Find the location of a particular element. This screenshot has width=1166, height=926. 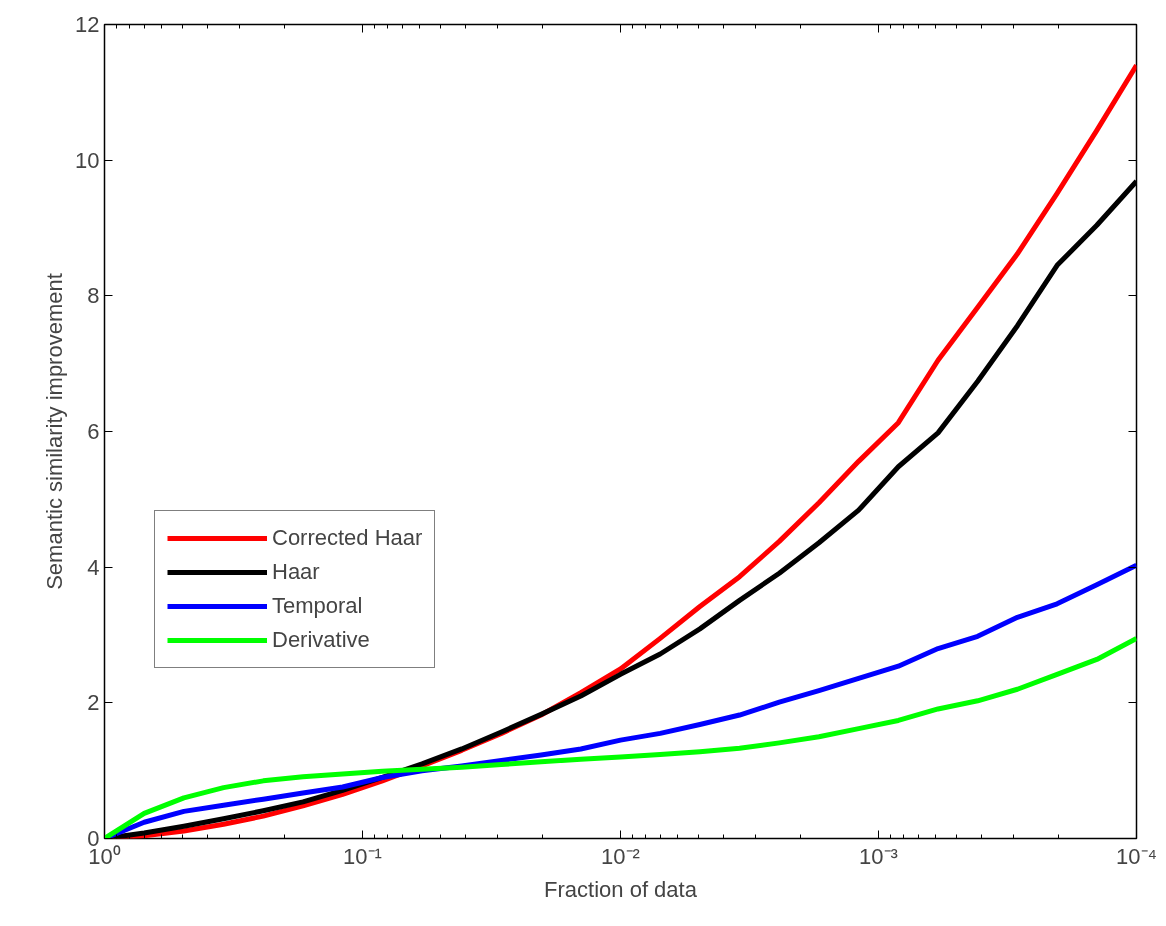

y-tick-label: 4 is located at coordinates (93, 567).